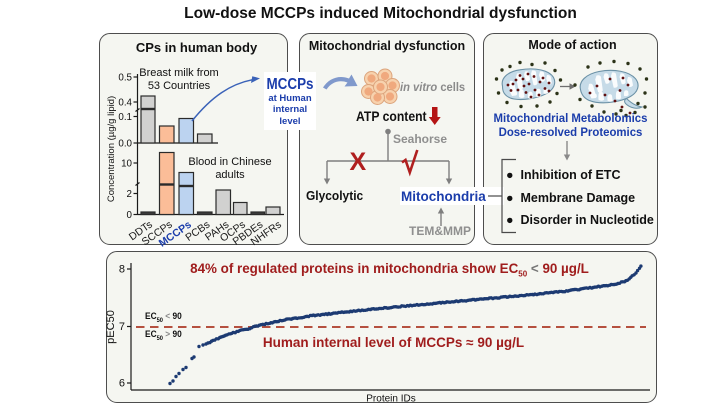  I want to click on svg-text: Breast milk from, so click(178, 73).